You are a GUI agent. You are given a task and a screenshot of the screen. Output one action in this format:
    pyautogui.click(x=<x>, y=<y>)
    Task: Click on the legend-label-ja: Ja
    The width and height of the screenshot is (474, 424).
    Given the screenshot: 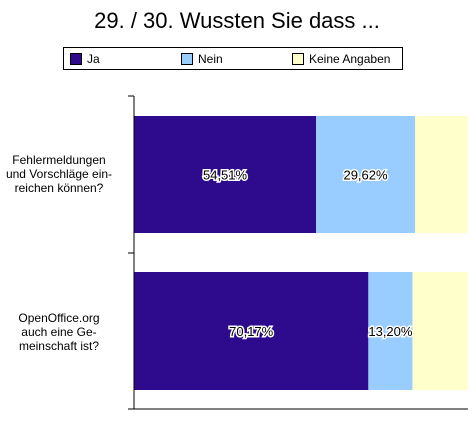 What is the action you would take?
    pyautogui.click(x=93, y=59)
    